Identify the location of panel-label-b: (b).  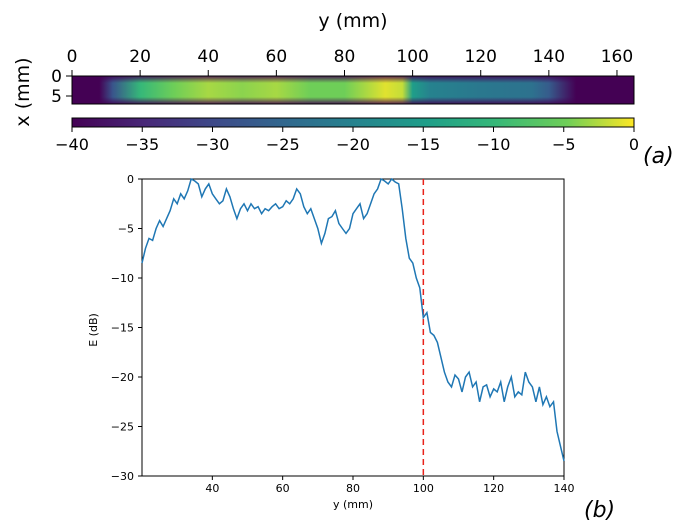
(599, 510).